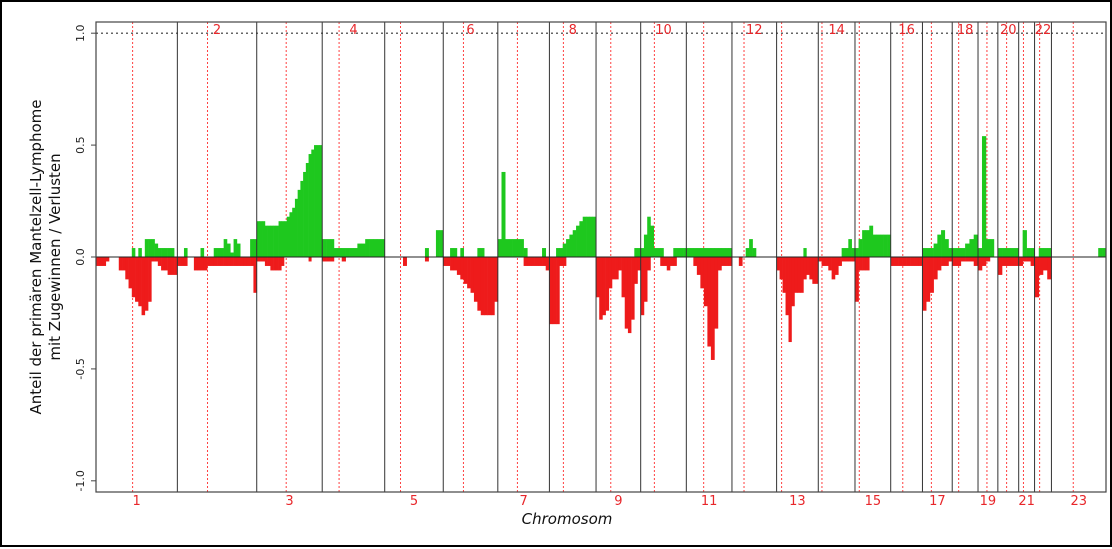 Image resolution: width=1112 pixels, height=549 pixels. Describe the element at coordinates (217, 30) in the screenshot. I see `chromosome-label-2: 2` at that location.